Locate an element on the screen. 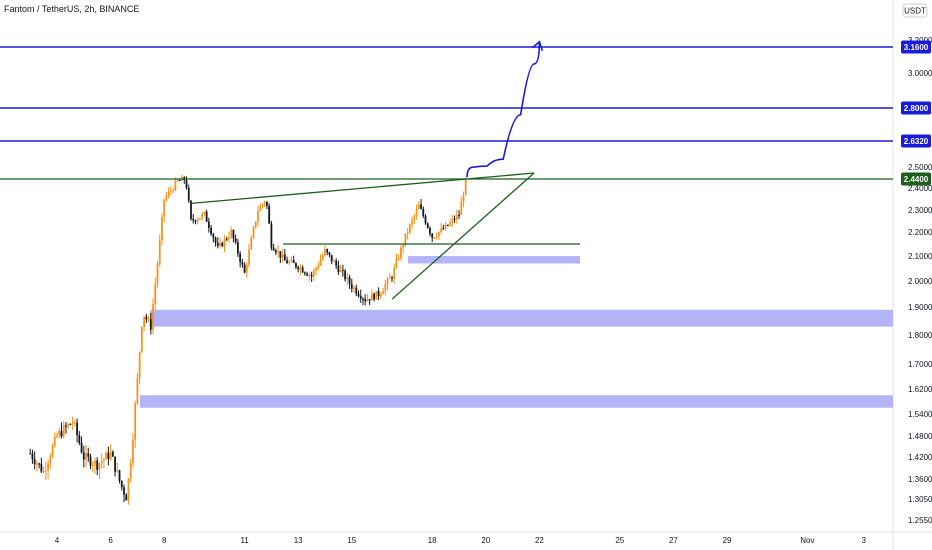  y-tick-label: 2.1000 is located at coordinates (920, 256).